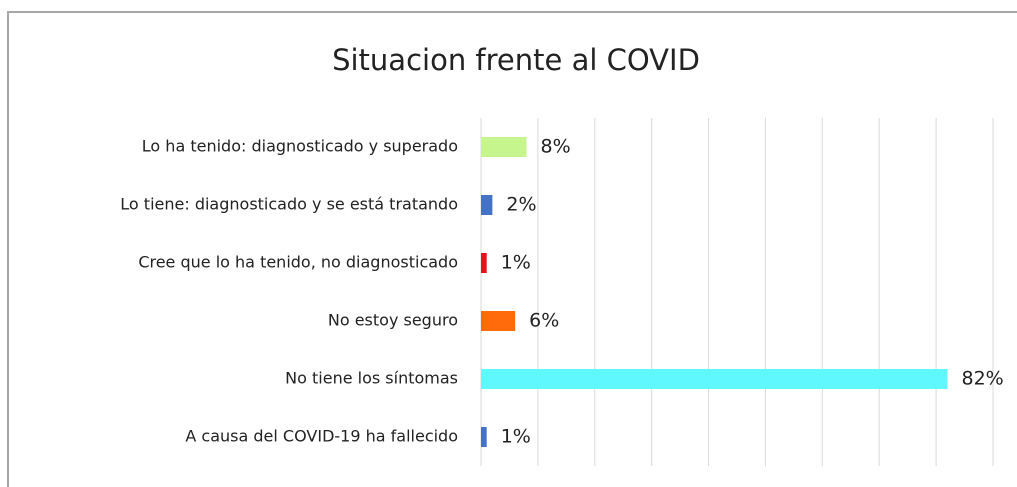 This screenshot has height=487, width=1017. I want to click on y-tick-label: Lo ha tenido: diagnosticado y superado, so click(300, 146).